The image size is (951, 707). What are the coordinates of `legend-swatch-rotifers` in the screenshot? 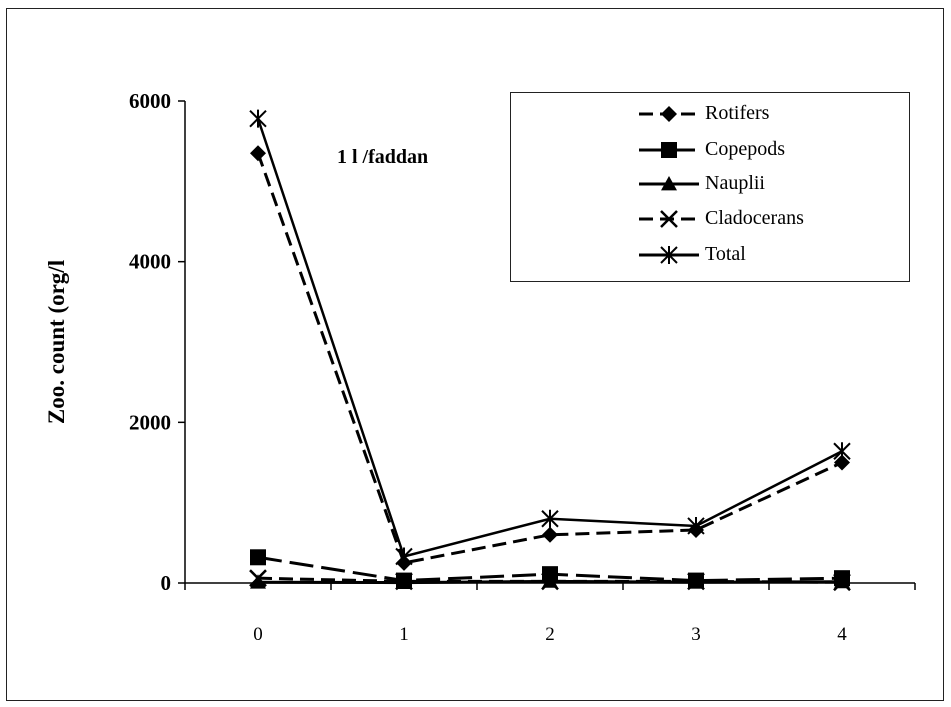 It's located at (669, 114).